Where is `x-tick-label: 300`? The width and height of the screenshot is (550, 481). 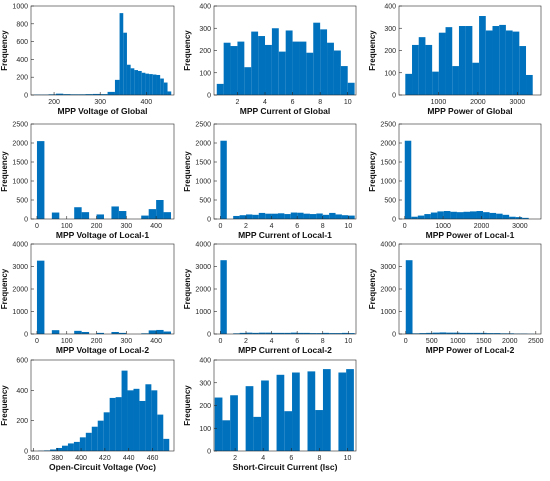 x-tick-label: 300 is located at coordinates (100, 102).